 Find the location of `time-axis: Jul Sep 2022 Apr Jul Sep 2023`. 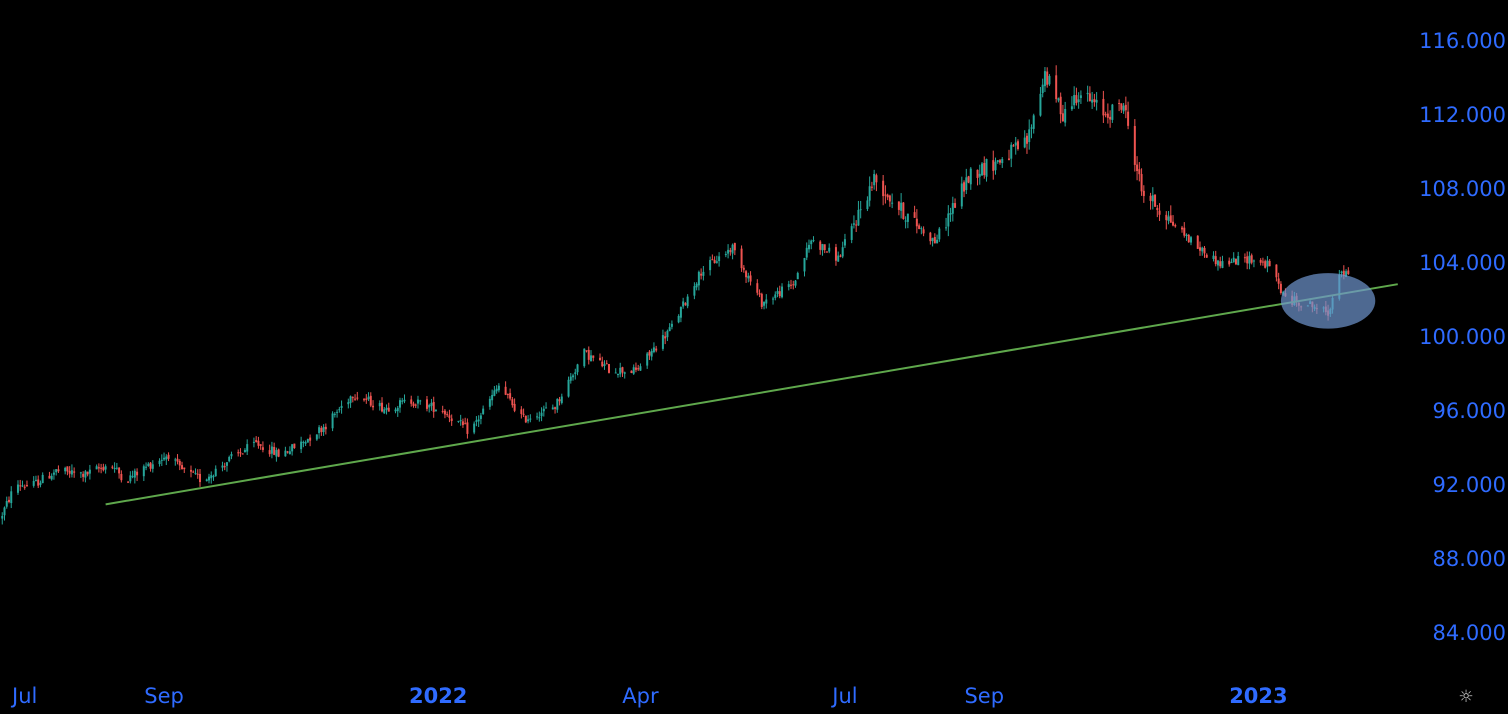

time-axis: Jul Sep 2022 Apr Jul Sep 2023 is located at coordinates (649, 696).